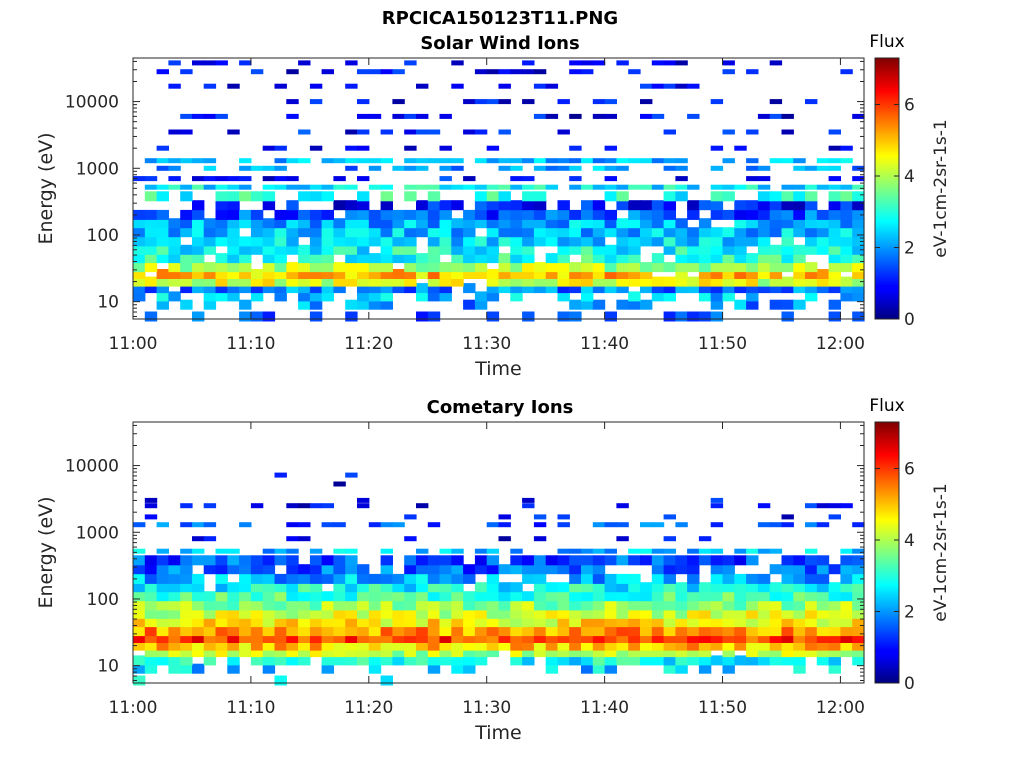  Describe the element at coordinates (722, 708) in the screenshot. I see `x-tick-label: 11:50` at that location.